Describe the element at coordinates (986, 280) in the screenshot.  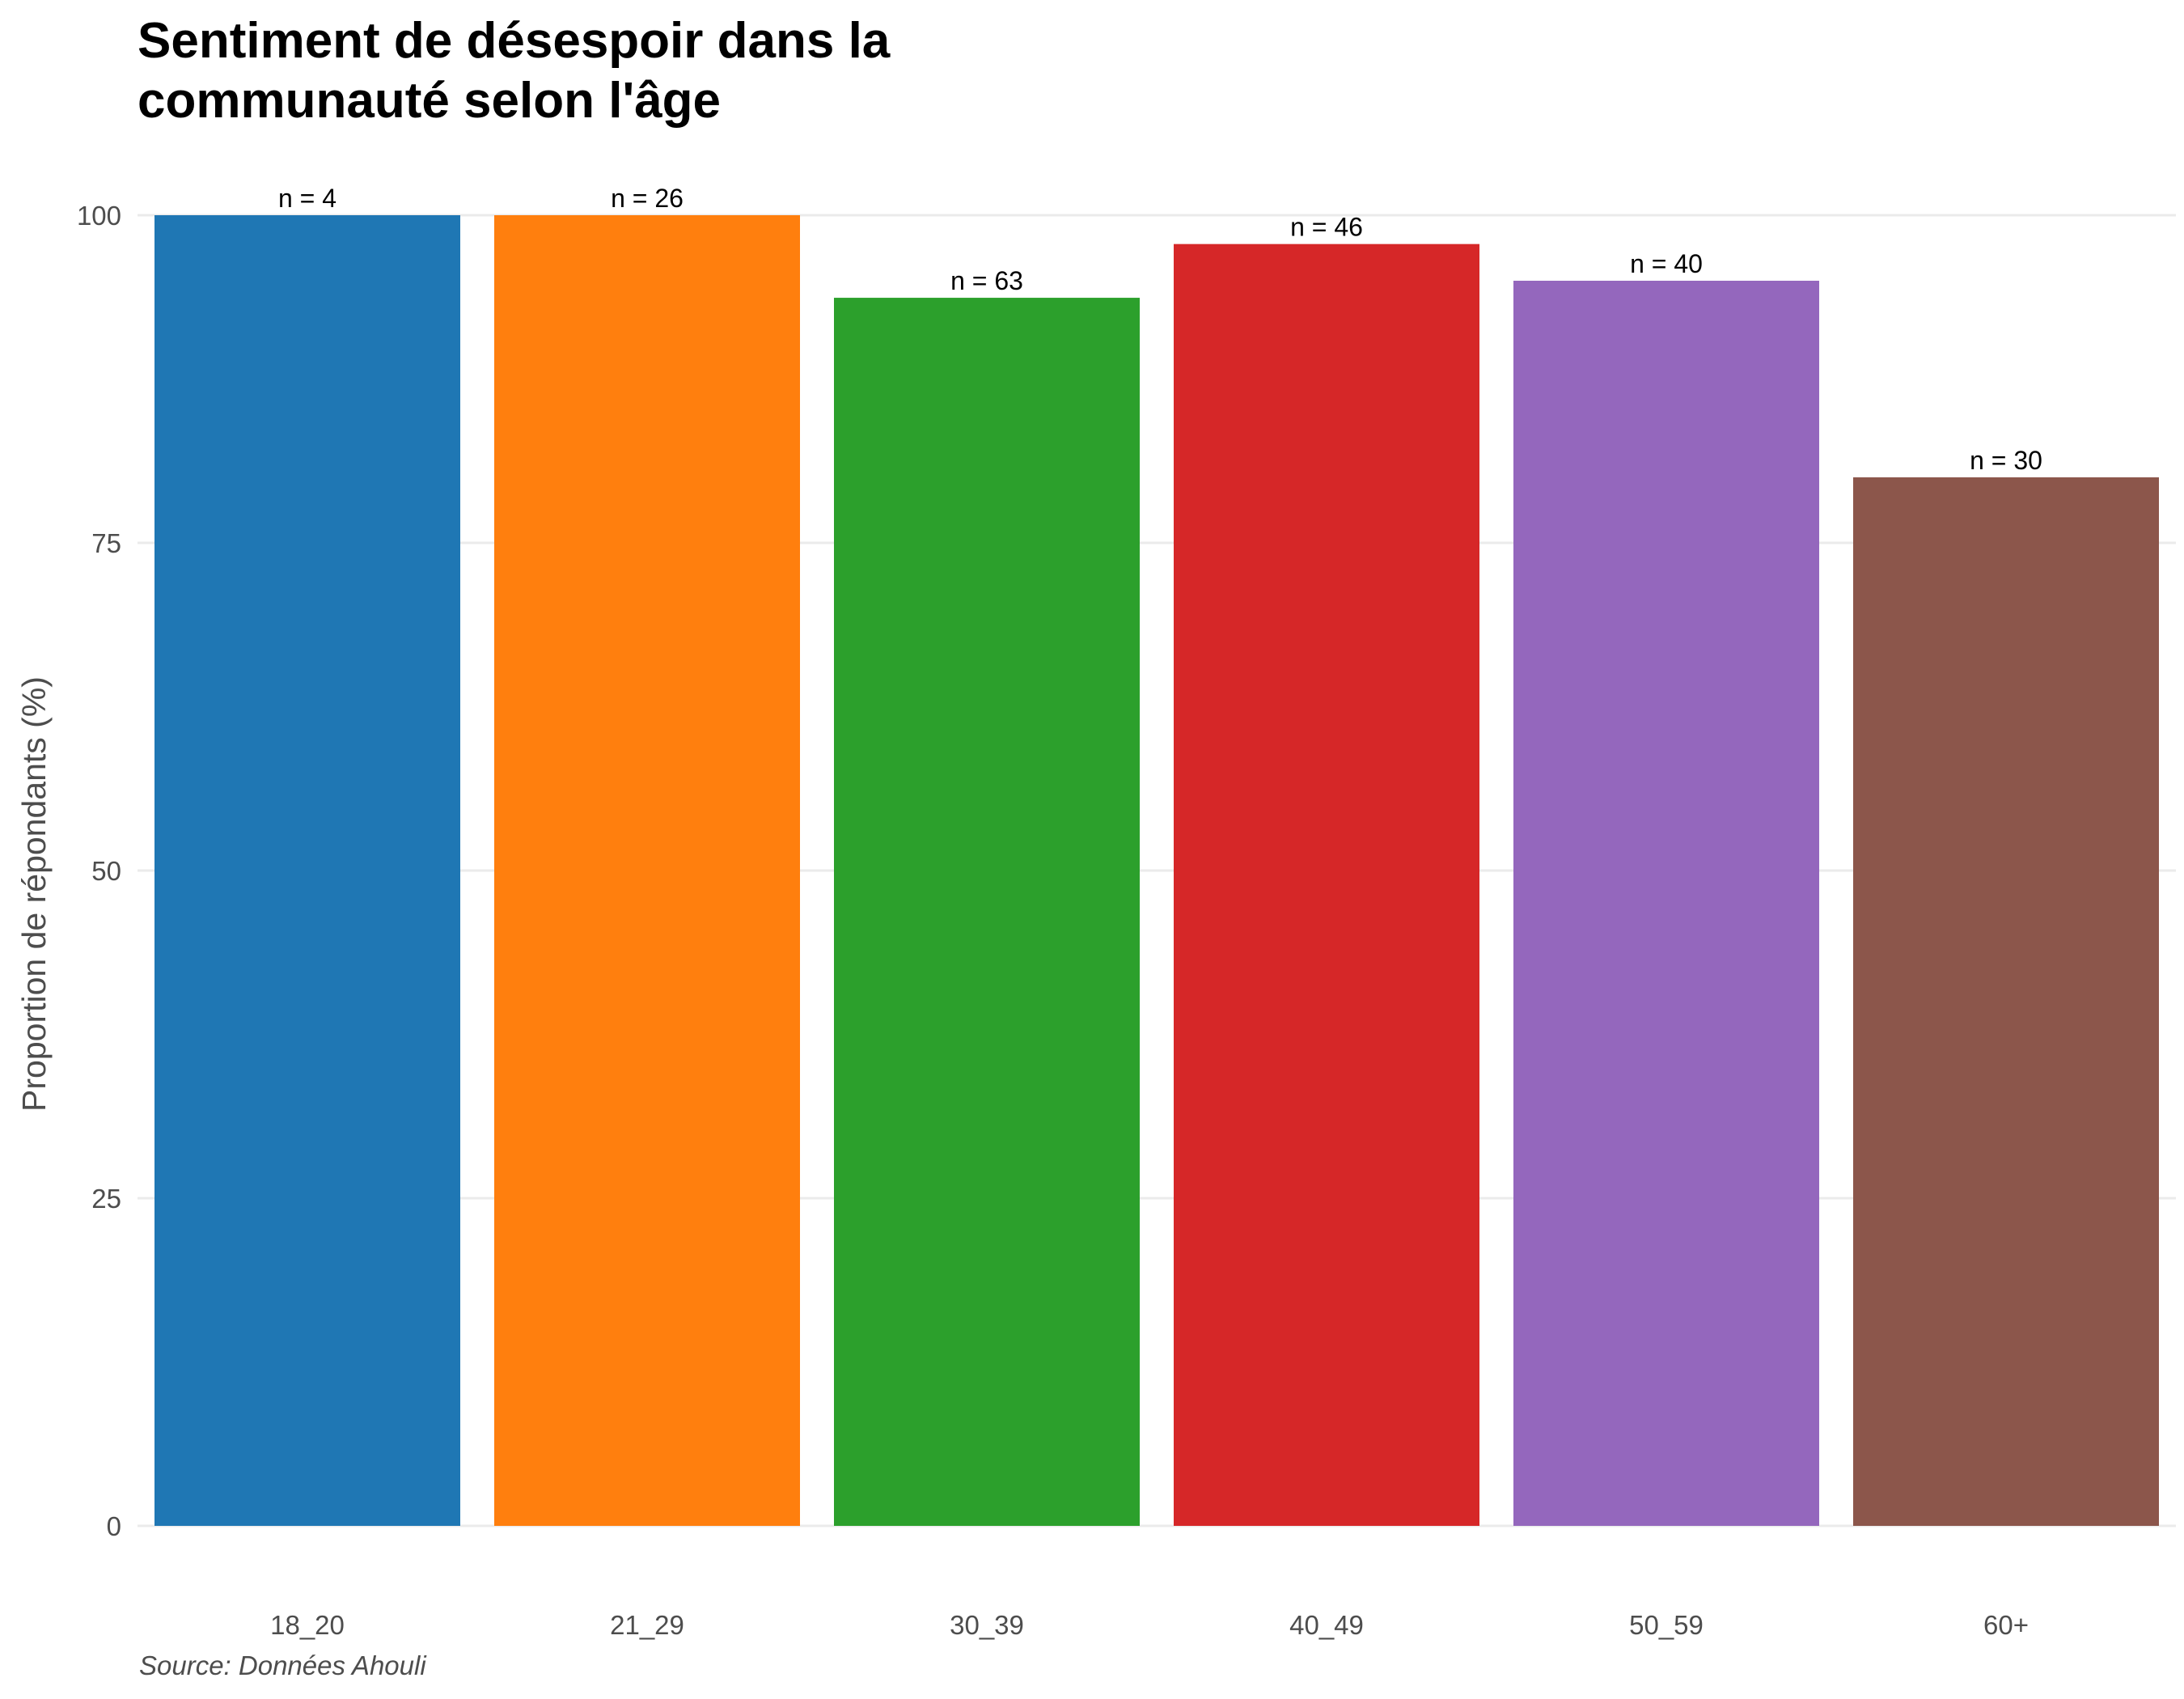
I see `data-label-30_39: n = 63` at that location.